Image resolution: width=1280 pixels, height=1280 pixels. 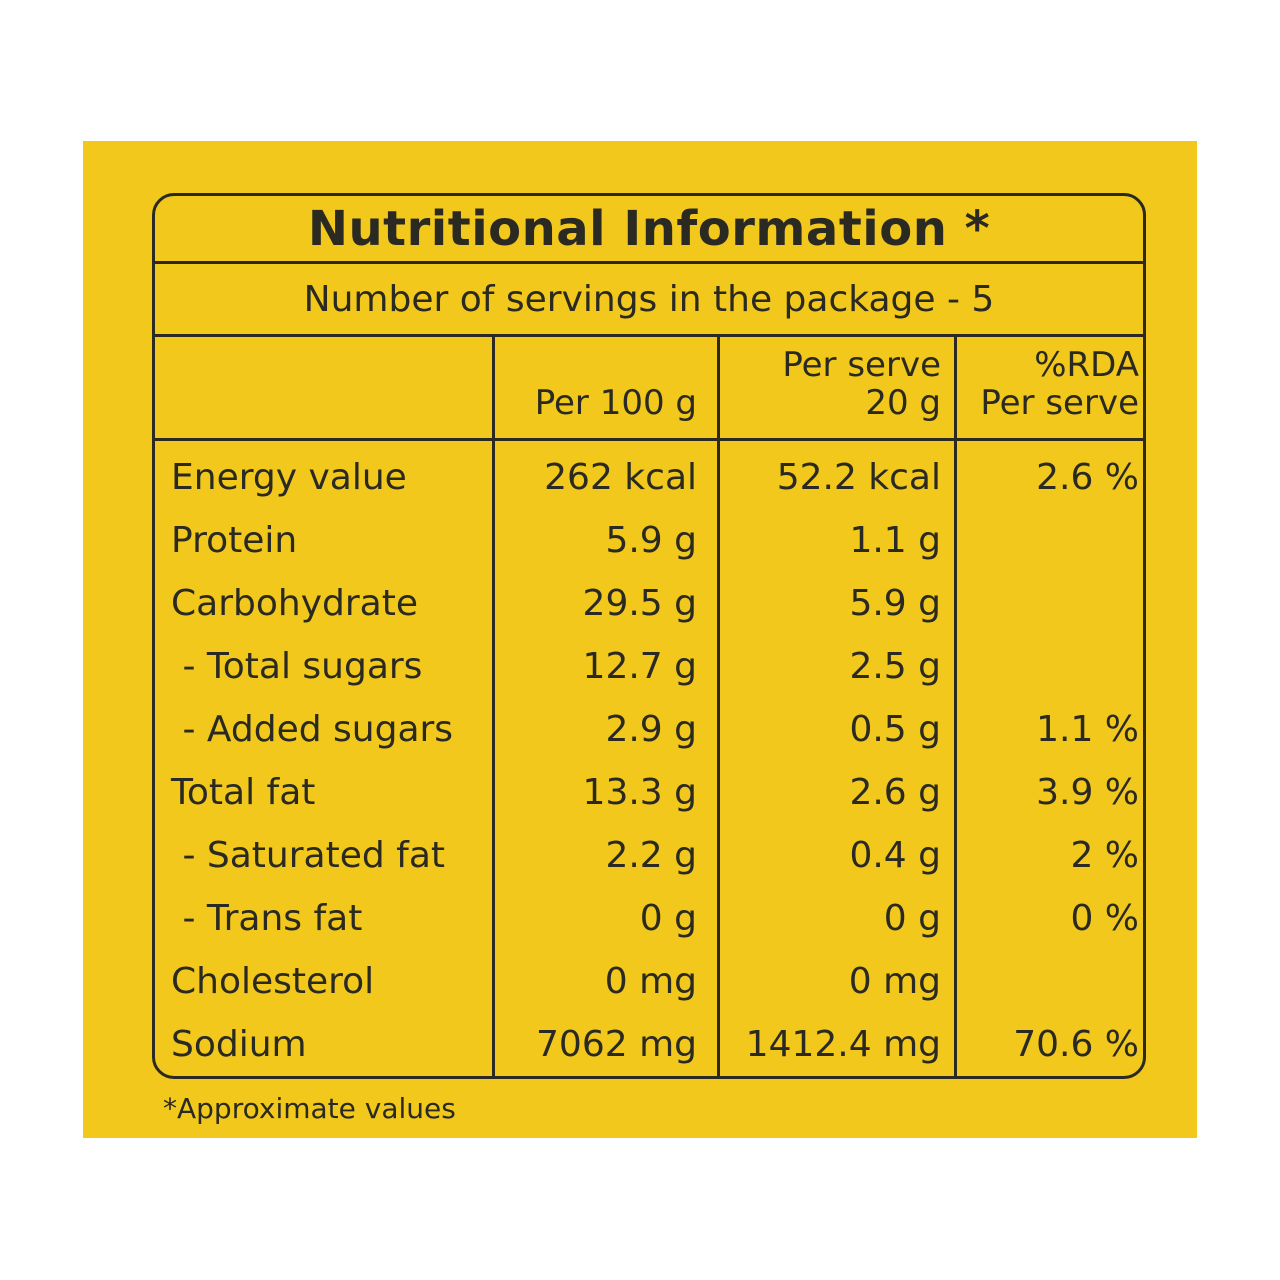 What do you see at coordinates (895, 603) in the screenshot?
I see `value-per-serve: 5.9 g` at bounding box center [895, 603].